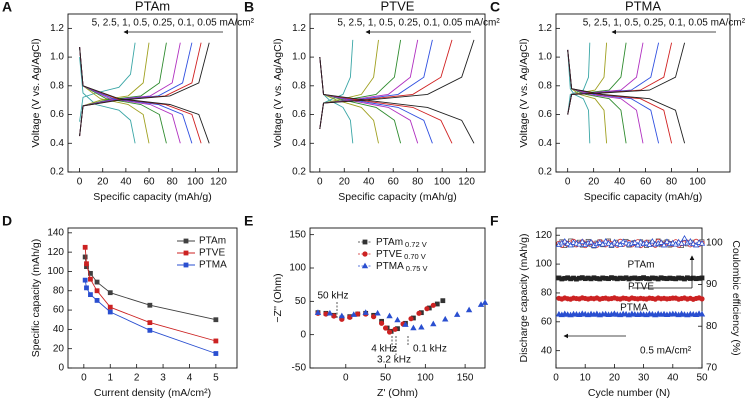  Describe the element at coordinates (55, 232) in the screenshot. I see `y-tick-label: 140` at that location.